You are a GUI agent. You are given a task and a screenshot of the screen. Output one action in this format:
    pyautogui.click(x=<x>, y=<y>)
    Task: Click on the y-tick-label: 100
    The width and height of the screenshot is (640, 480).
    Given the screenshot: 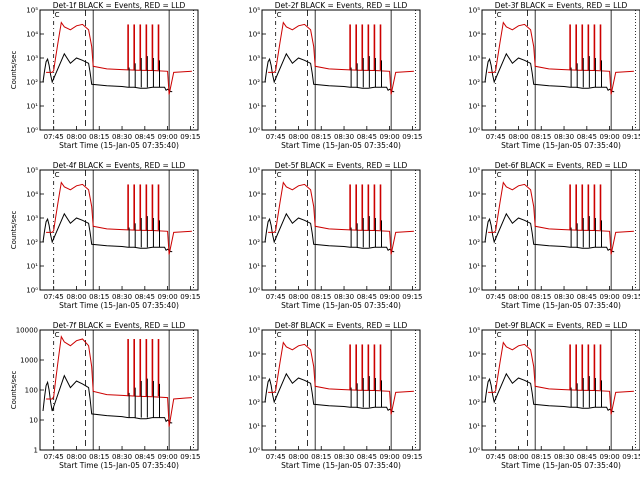 What is the action you would take?
    pyautogui.click(x=31, y=391)
    